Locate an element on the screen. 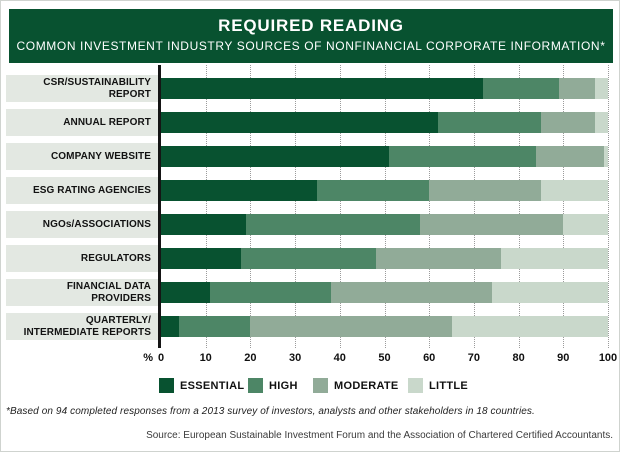 This screenshot has height=452, width=620. legend-item: ESSENTIAL is located at coordinates (201, 385).